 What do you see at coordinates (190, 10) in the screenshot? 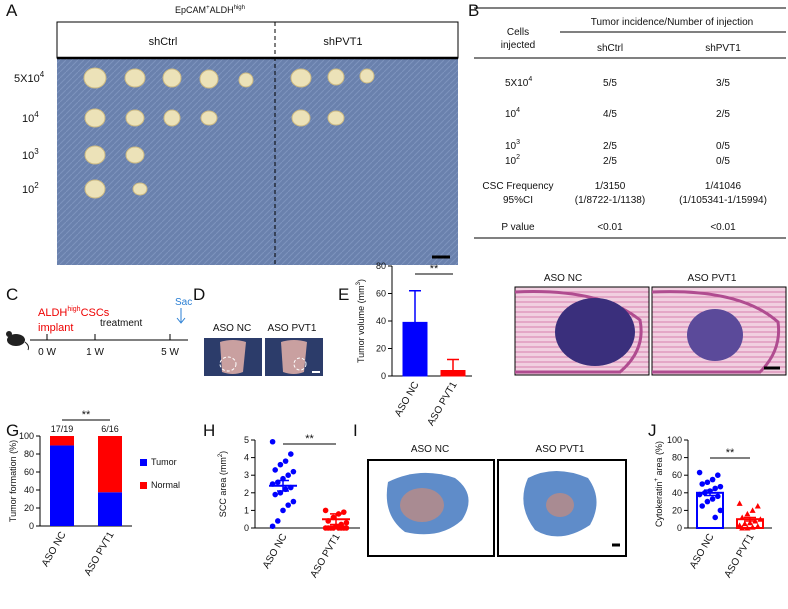
I see `text: EpCAM` at bounding box center [190, 10].